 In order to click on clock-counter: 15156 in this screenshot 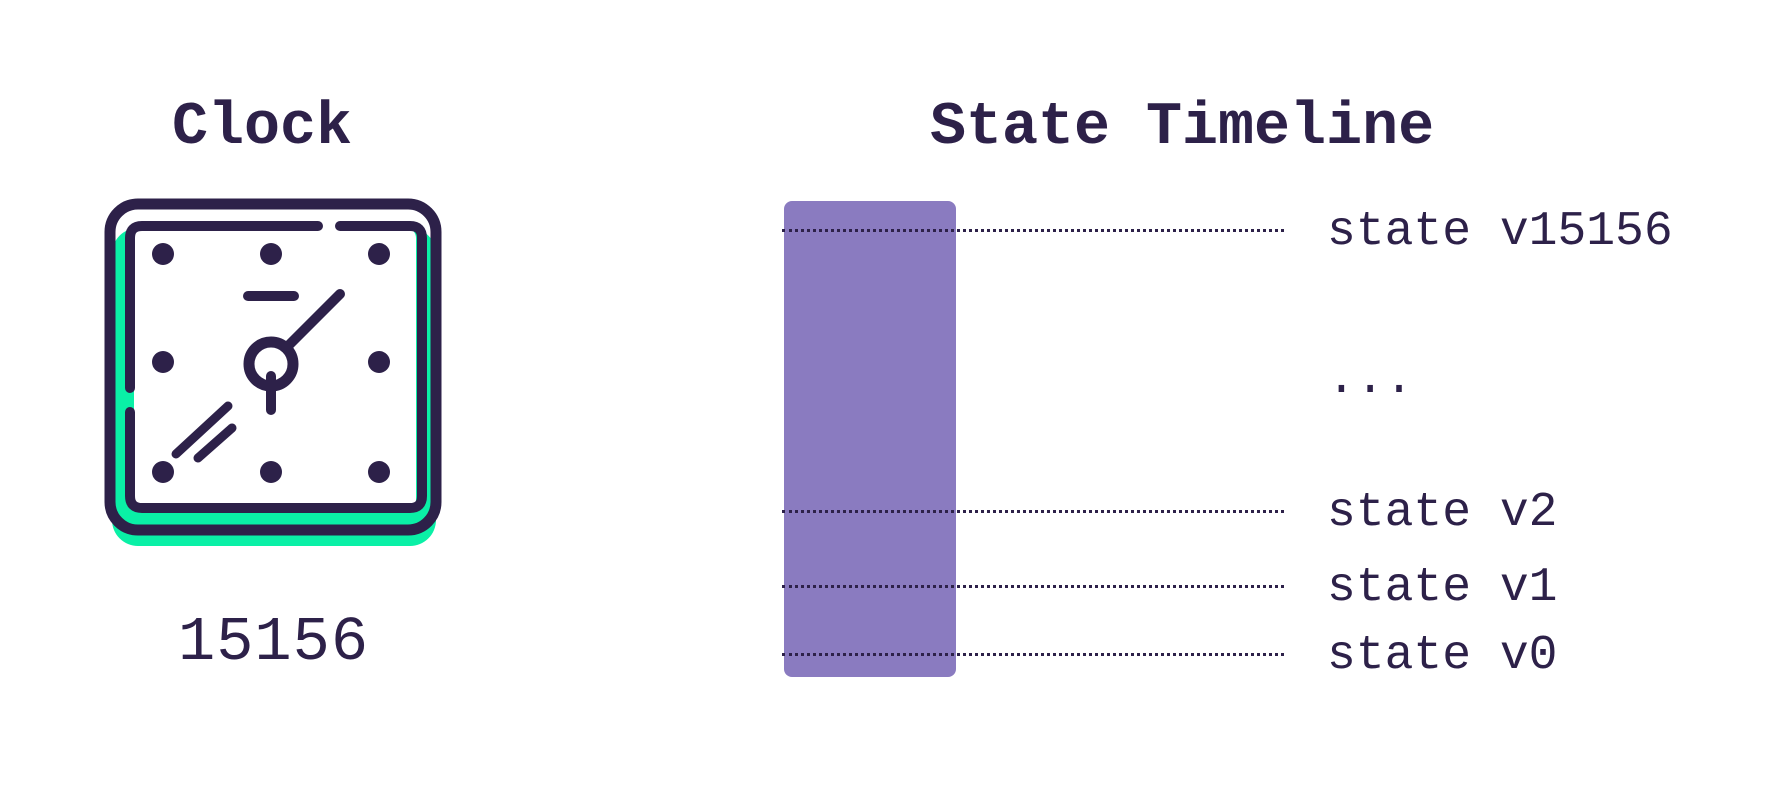, I will do `click(274, 642)`.